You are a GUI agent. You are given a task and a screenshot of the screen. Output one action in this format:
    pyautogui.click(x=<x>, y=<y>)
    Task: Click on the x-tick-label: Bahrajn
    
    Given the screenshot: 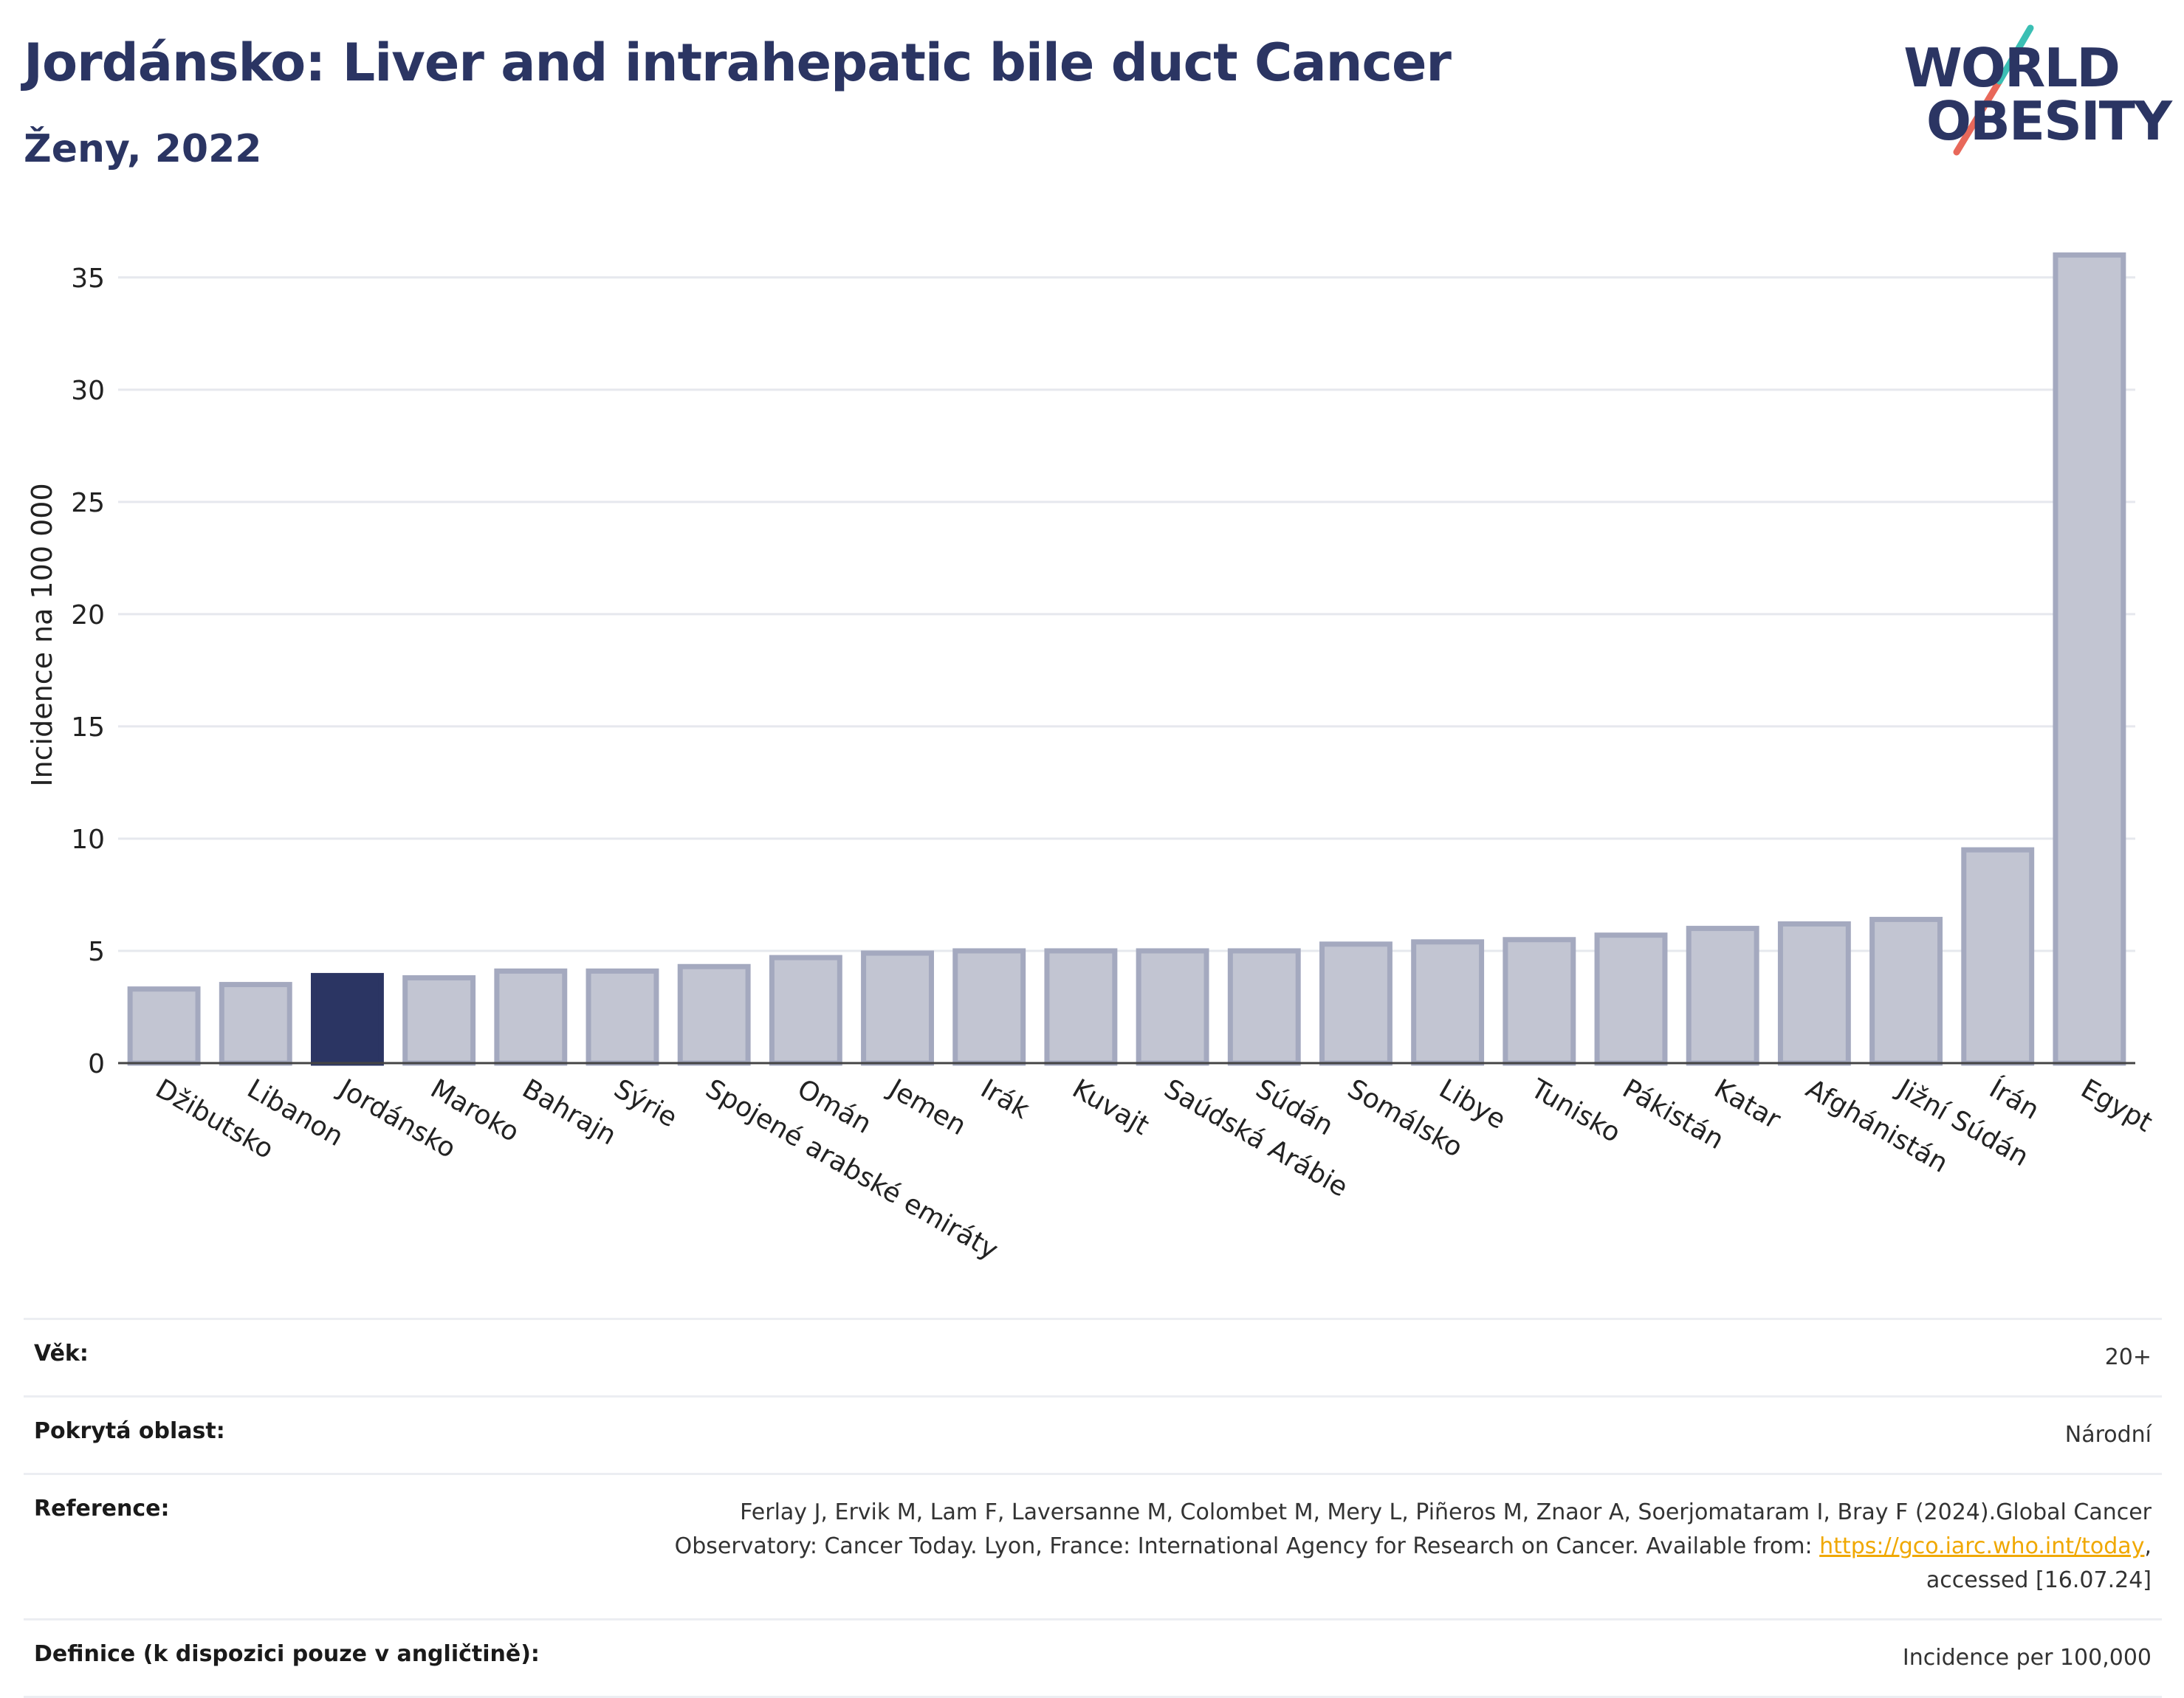 What is the action you would take?
    pyautogui.click(x=569, y=1112)
    